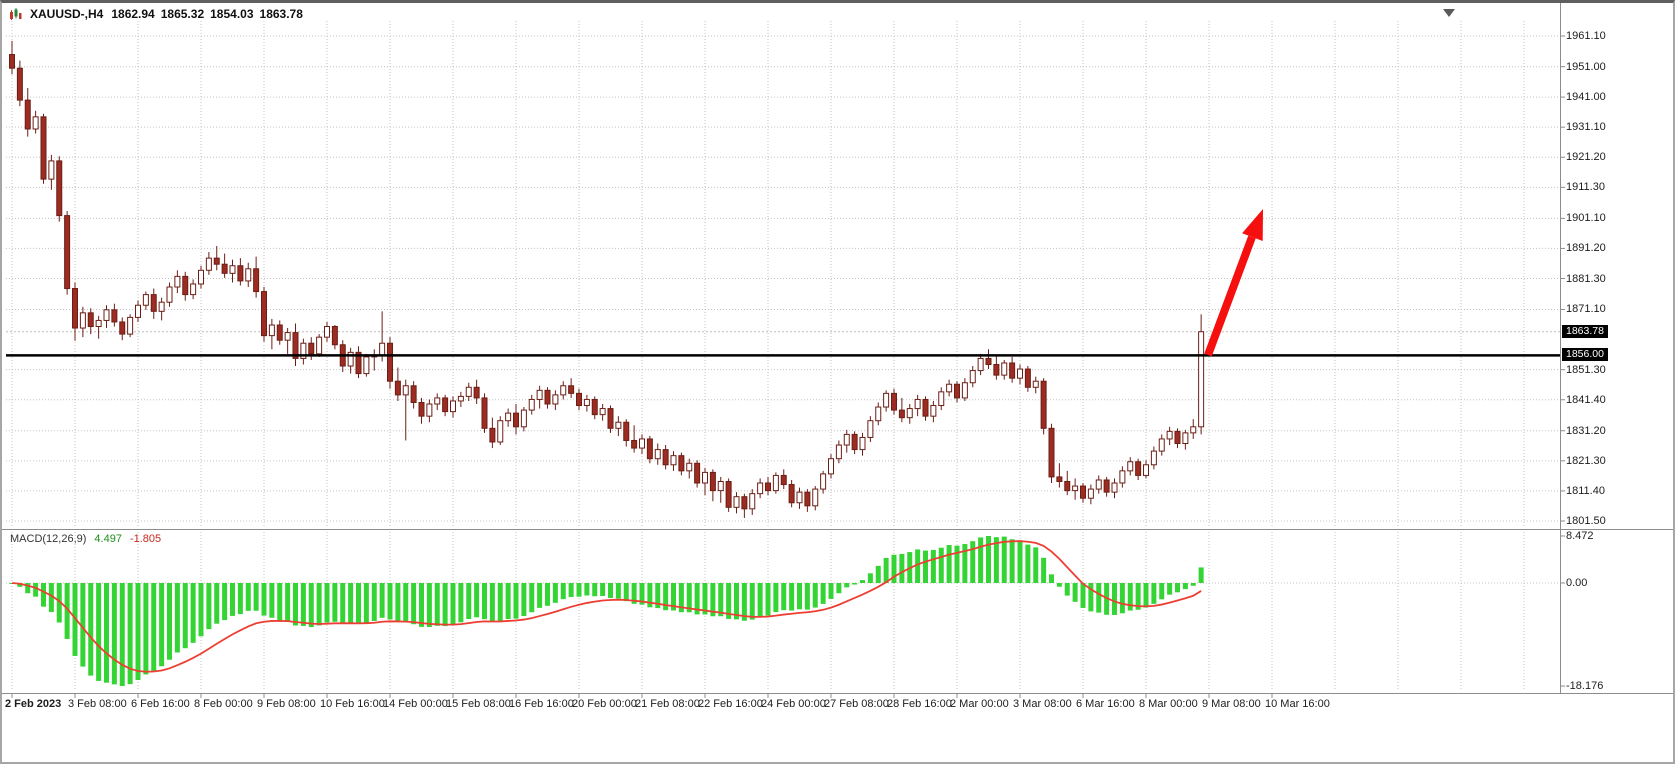 The height and width of the screenshot is (764, 1675). What do you see at coordinates (1233, 283) in the screenshot?
I see `trend-arrow-object` at bounding box center [1233, 283].